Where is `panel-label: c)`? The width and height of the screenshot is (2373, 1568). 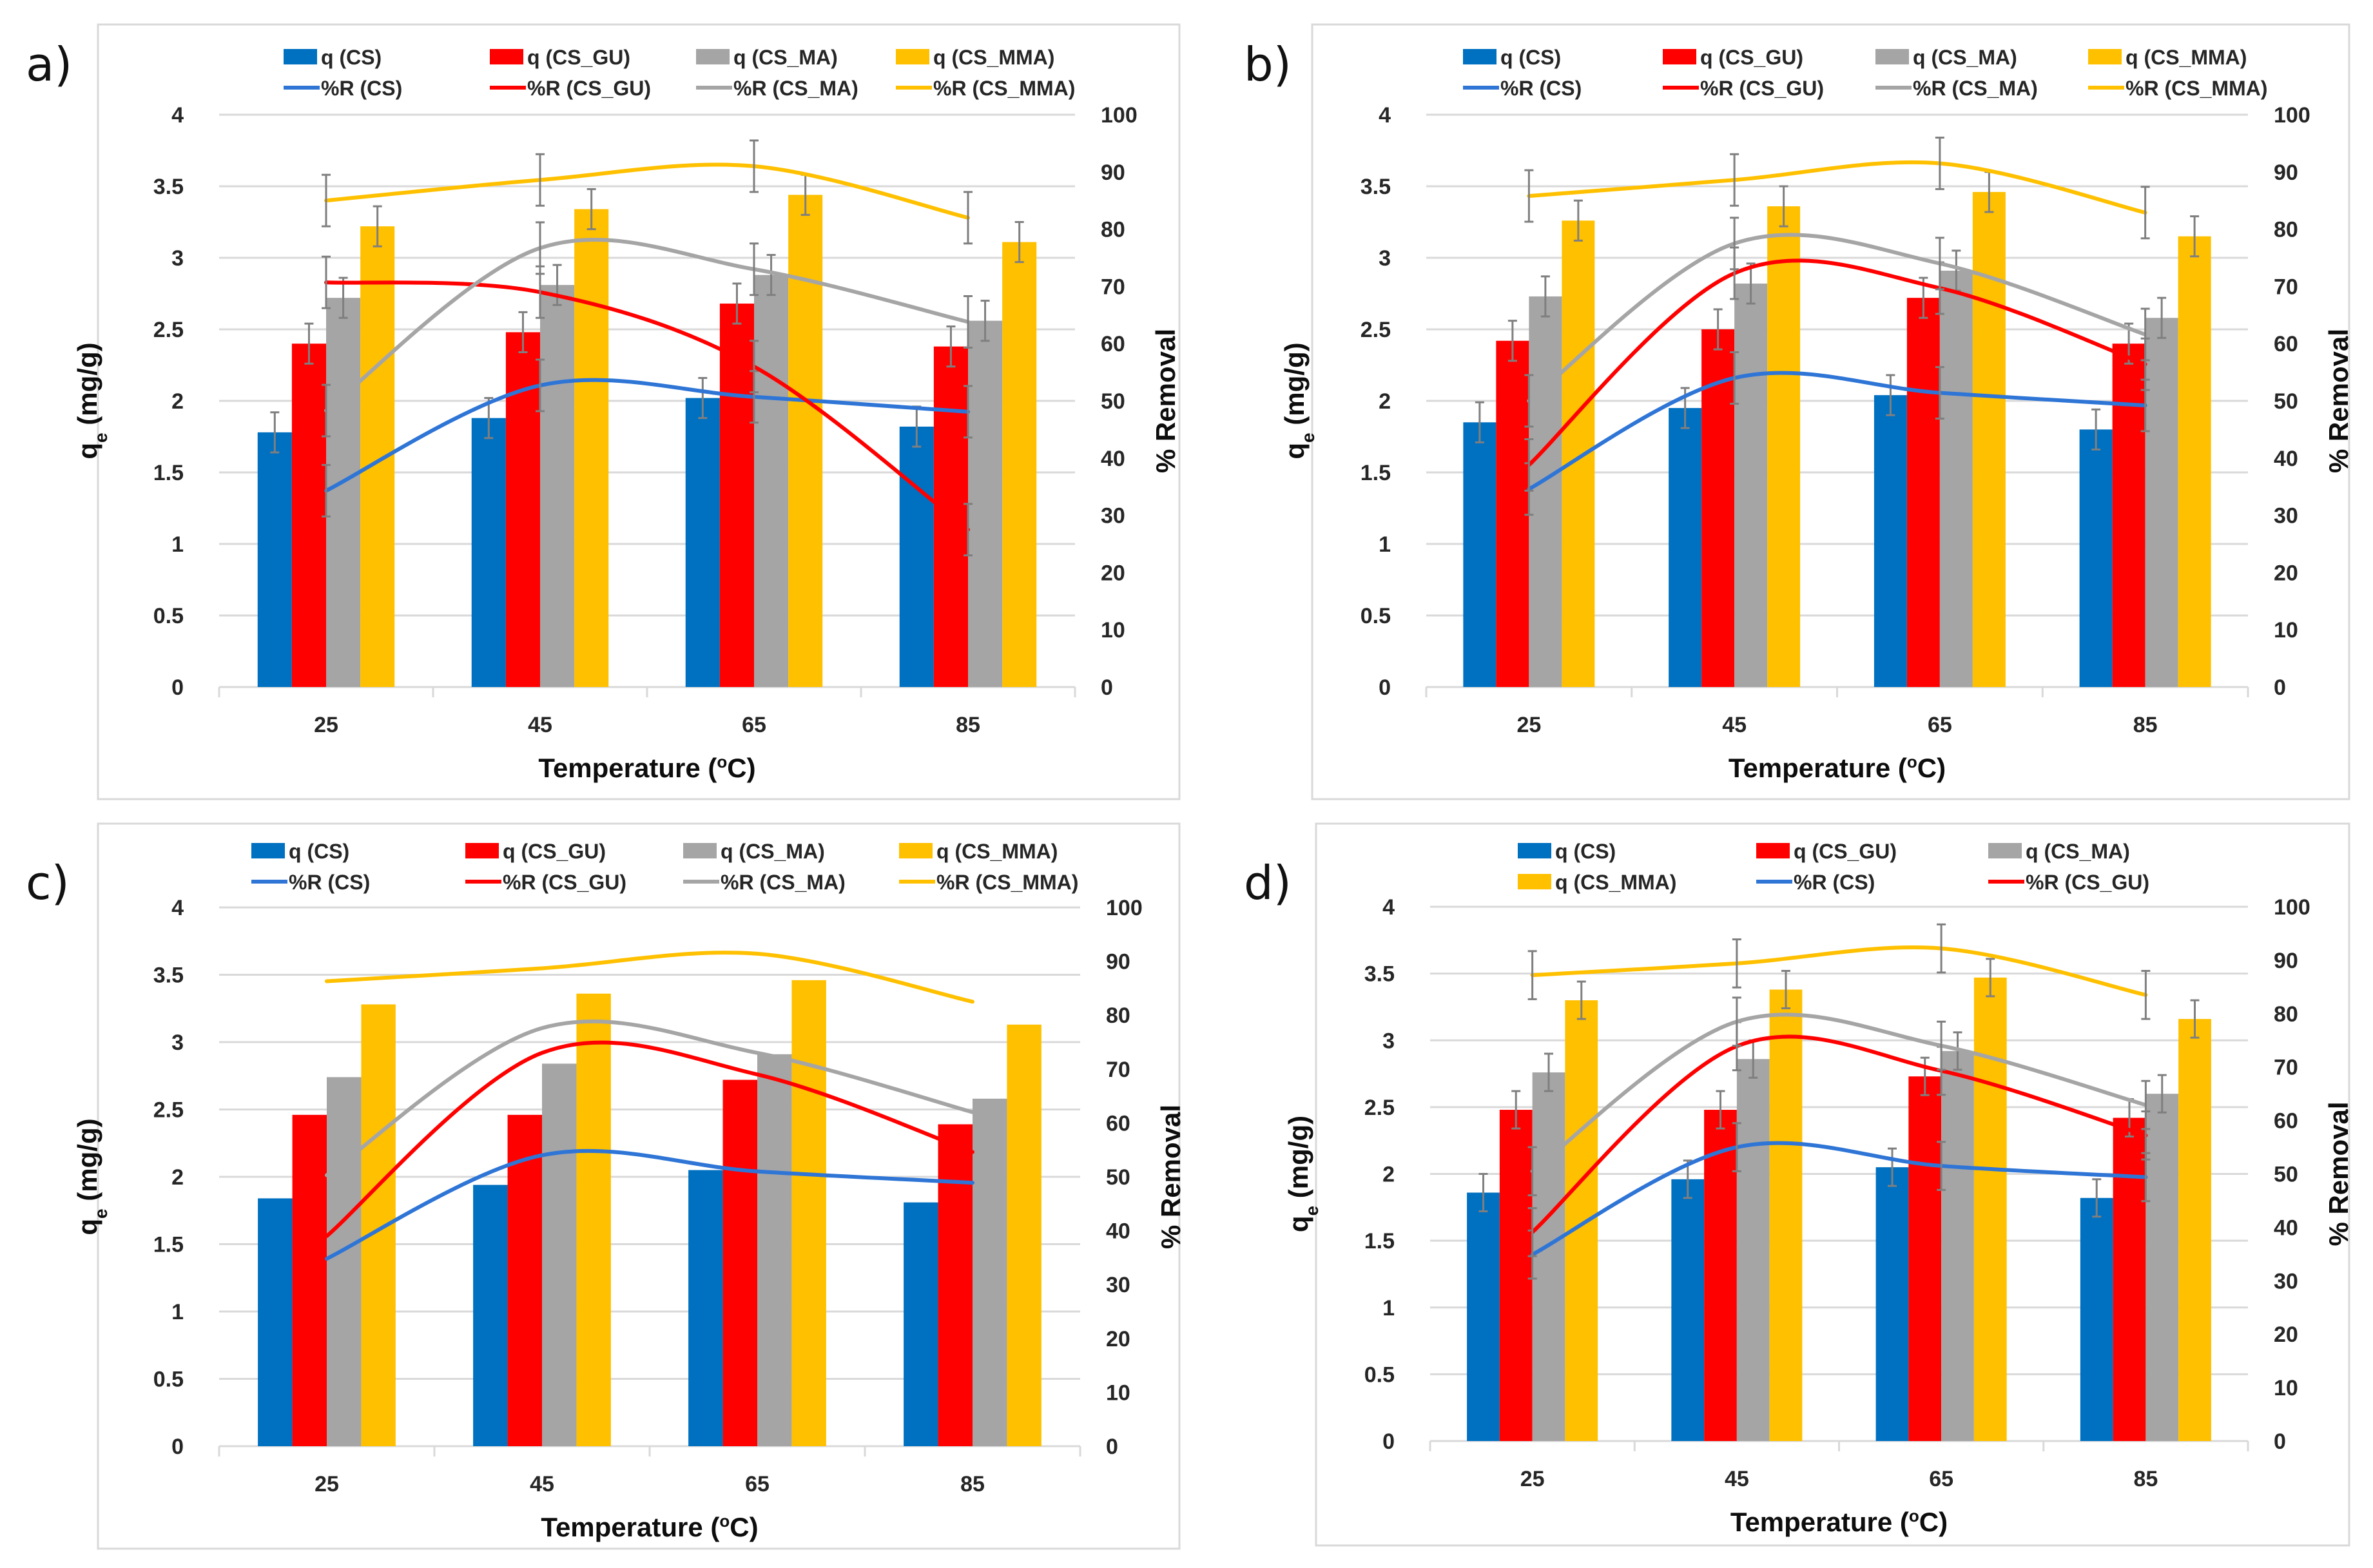 panel-label: c) is located at coordinates (48, 883).